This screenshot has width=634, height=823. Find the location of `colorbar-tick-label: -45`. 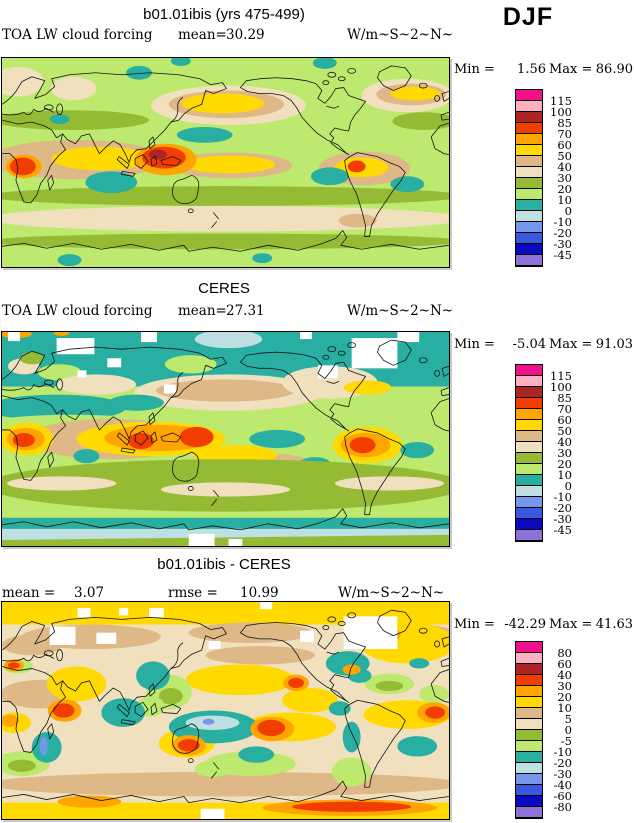

colorbar-tick-label: -45 is located at coordinates (562, 530).